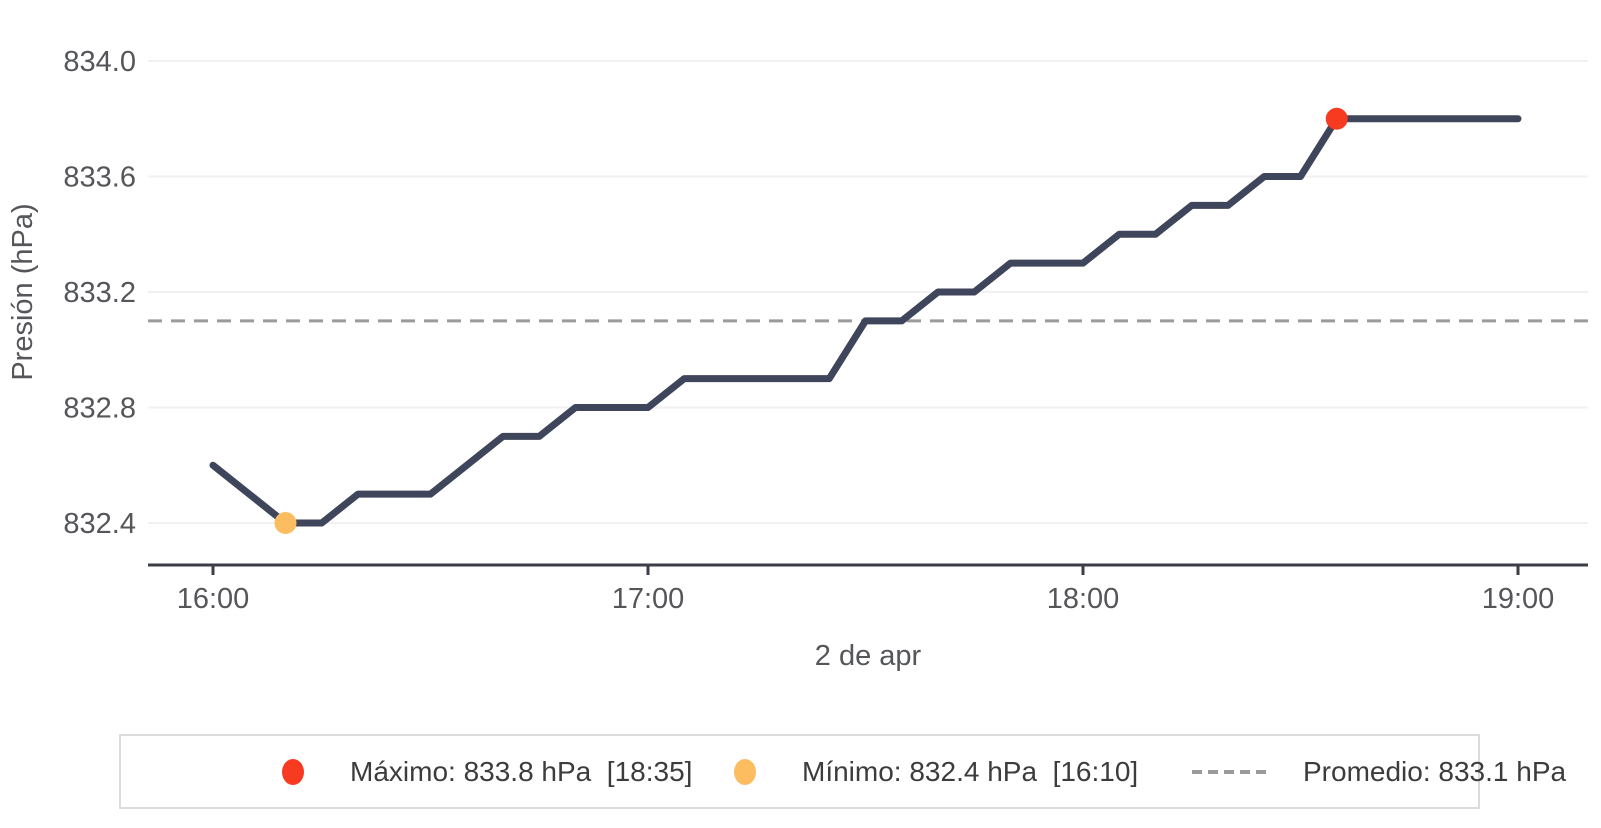 This screenshot has height=828, width=1601. Describe the element at coordinates (1435, 771) in the screenshot. I see `average-legend-label: Promedio: 833.1 hPa` at that location.